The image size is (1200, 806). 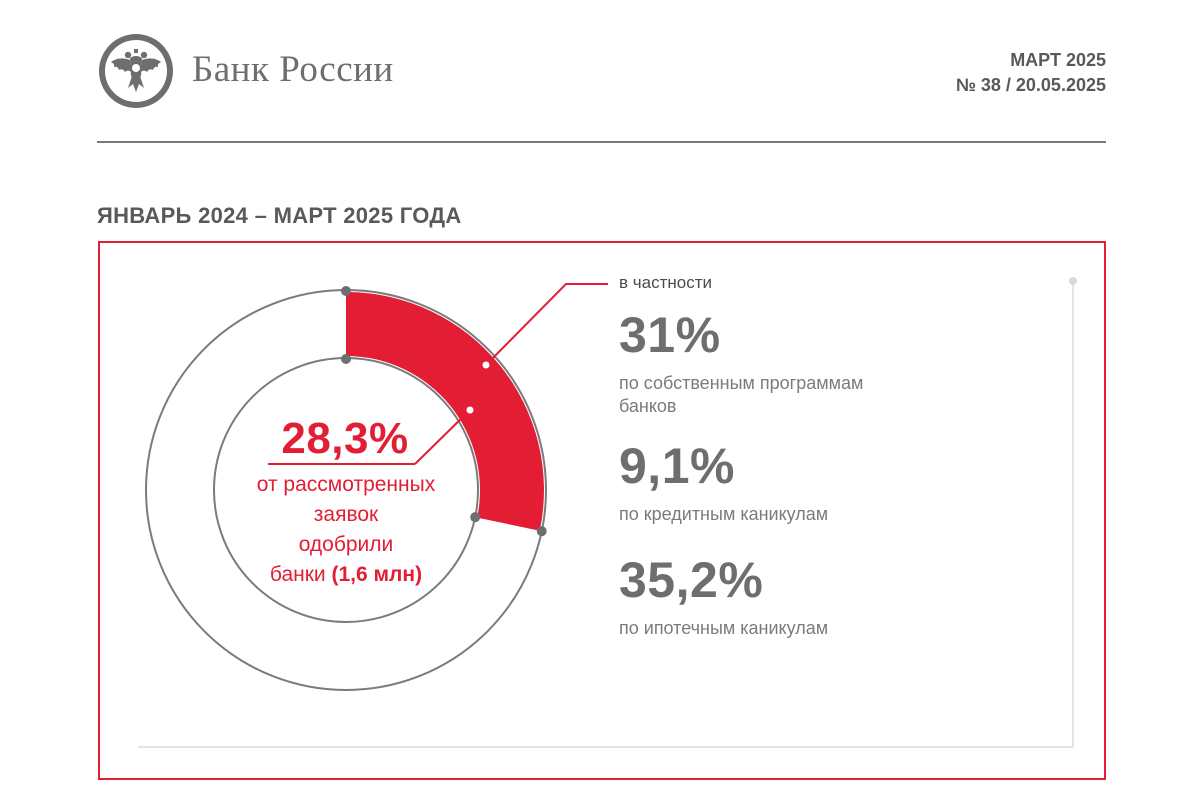 What do you see at coordinates (1058, 60) in the screenshot?
I see `issue-month: МАРТ 2025` at bounding box center [1058, 60].